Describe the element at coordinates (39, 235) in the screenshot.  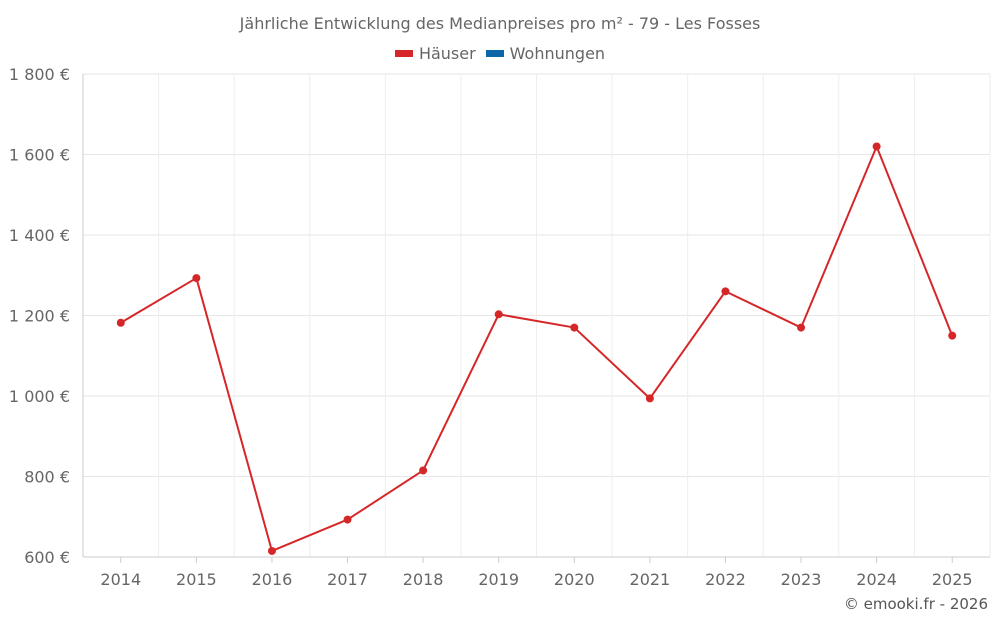
I see `y-tick-label: 1 400 €` at that location.